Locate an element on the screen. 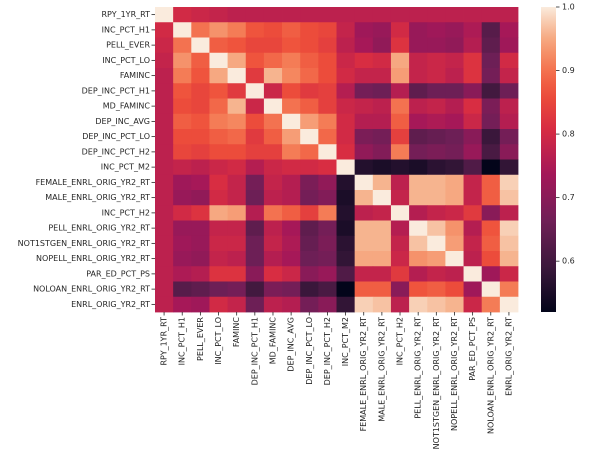  y-tick-label: MD_FAMINC is located at coordinates (127, 106).